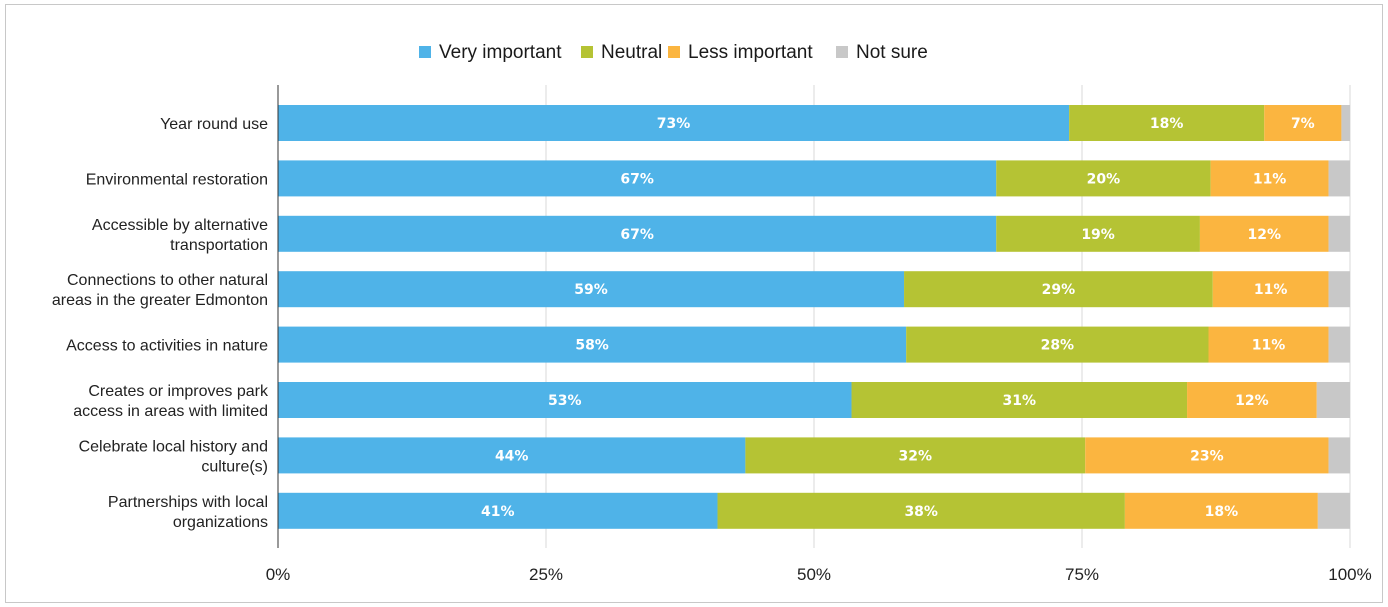 Image resolution: width=1388 pixels, height=607 pixels. I want to click on legend-label: Neutral, so click(631, 52).